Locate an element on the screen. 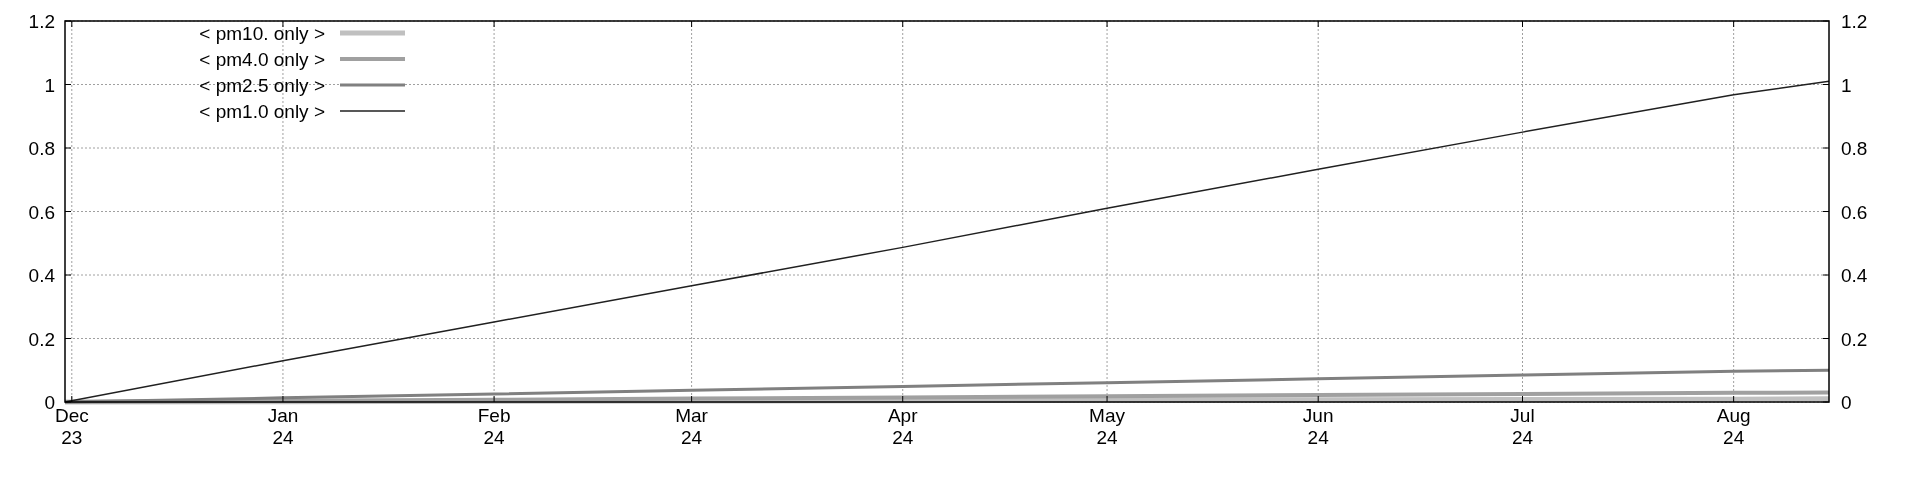  legend-label: < pm10. only > is located at coordinates (262, 33).